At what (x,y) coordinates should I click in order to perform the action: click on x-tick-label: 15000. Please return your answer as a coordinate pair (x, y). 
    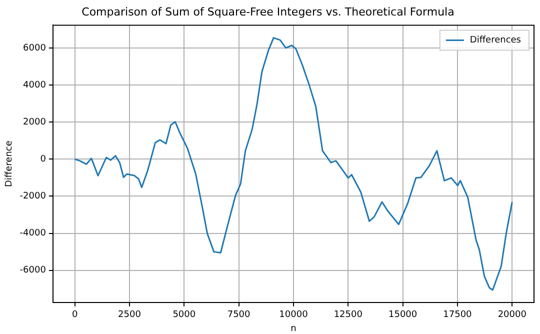
    Looking at the image, I should click on (403, 315).